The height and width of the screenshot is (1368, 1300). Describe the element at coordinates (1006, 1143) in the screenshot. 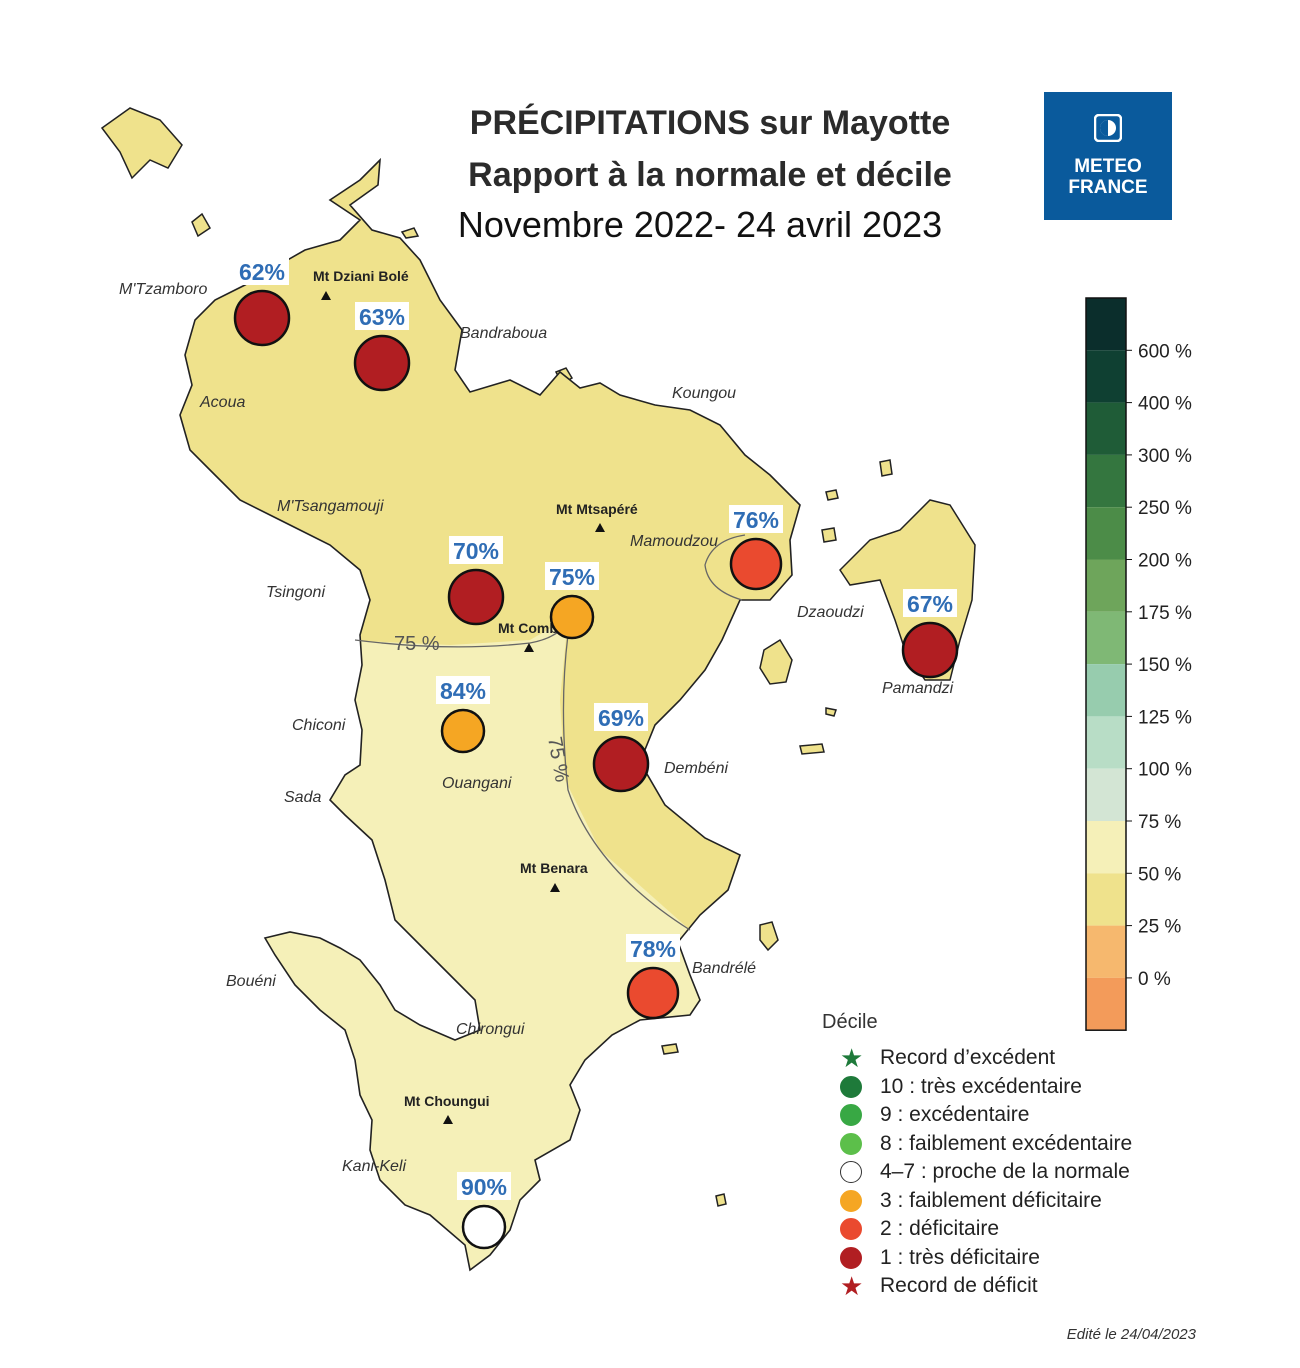

I see `legend-label: 8 : faiblement excédentaire` at that location.